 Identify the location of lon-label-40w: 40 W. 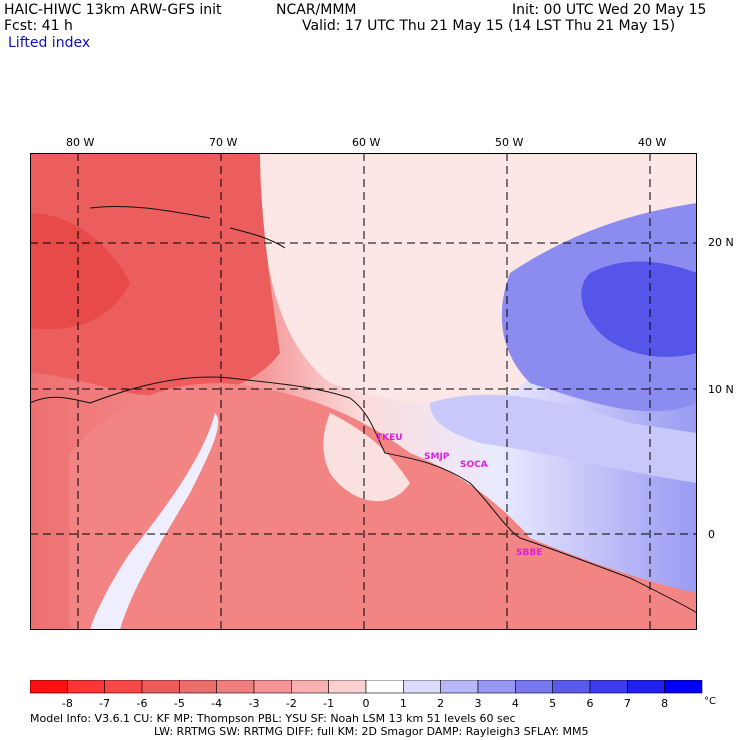
(652, 142).